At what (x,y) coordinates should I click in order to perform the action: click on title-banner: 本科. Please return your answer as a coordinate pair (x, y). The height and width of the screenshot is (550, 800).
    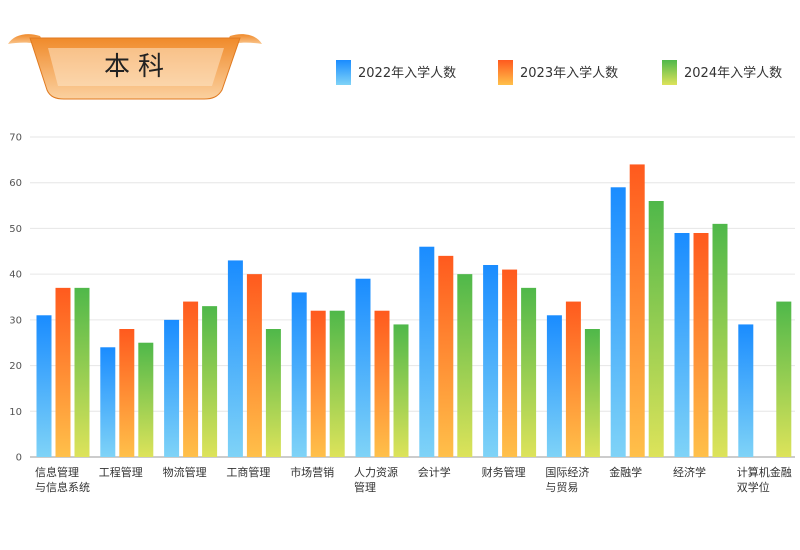
    Looking at the image, I should click on (135, 67).